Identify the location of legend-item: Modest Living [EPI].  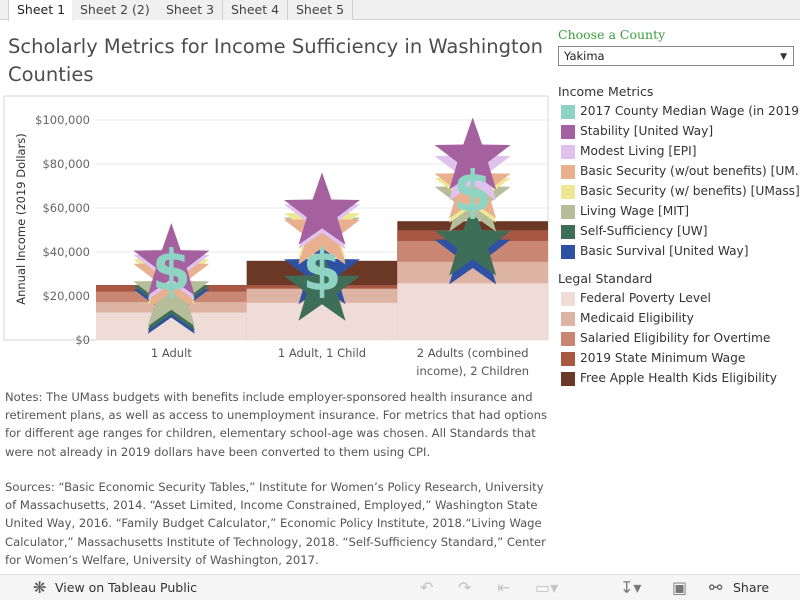
(680, 152).